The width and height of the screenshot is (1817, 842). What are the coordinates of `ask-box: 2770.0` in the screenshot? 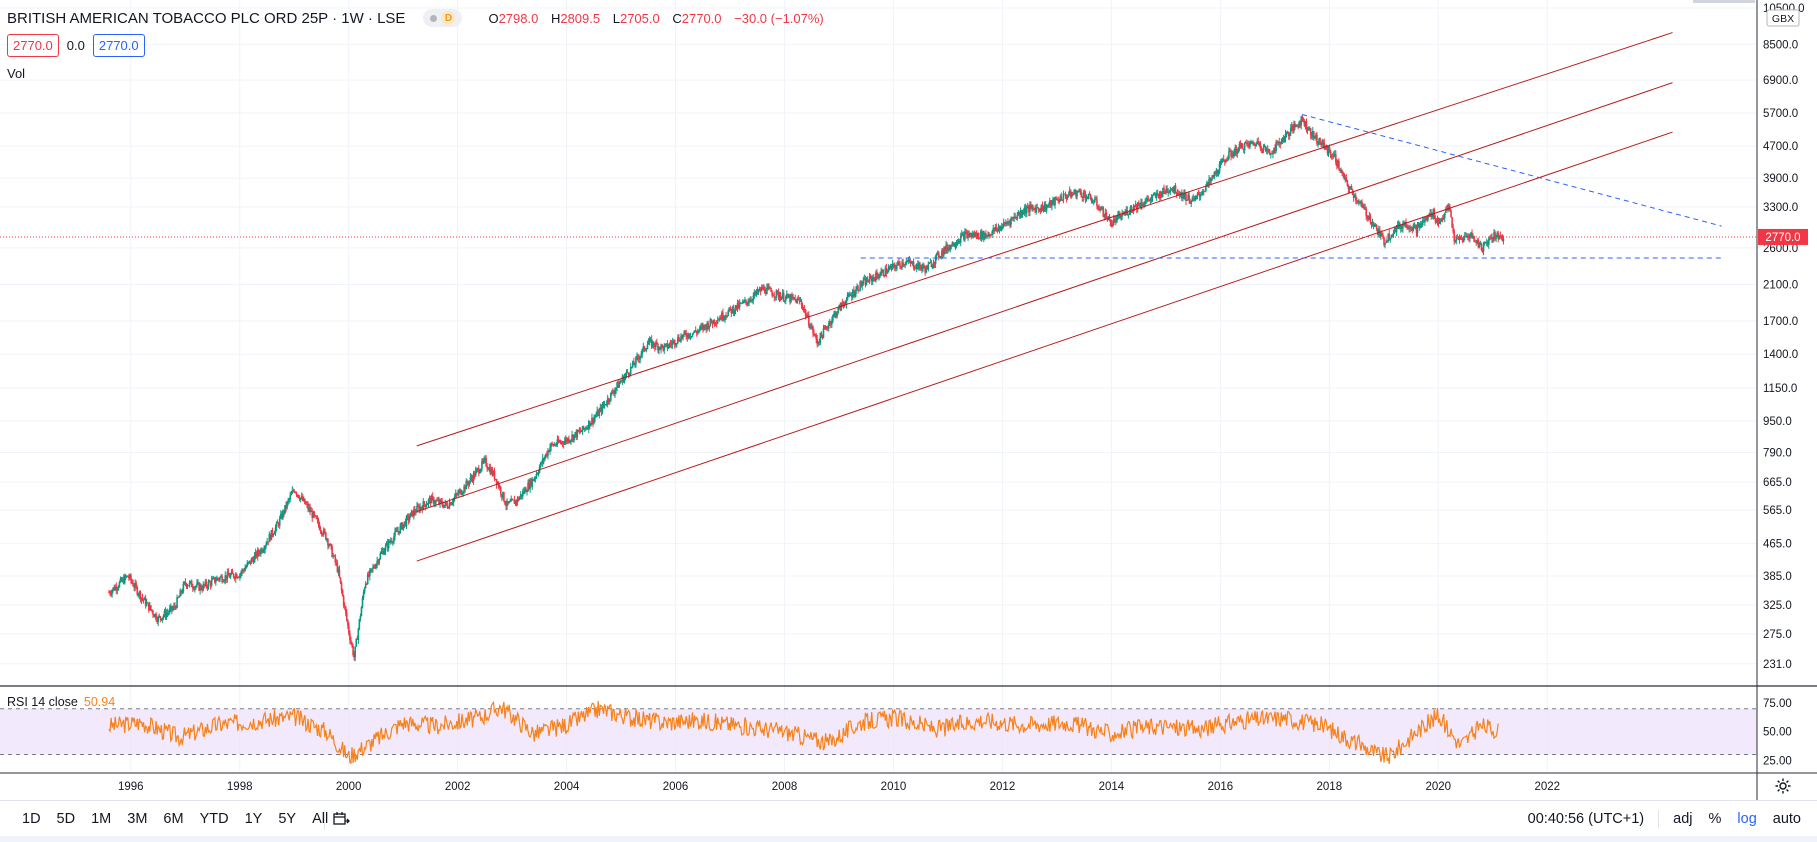 It's located at (118, 45).